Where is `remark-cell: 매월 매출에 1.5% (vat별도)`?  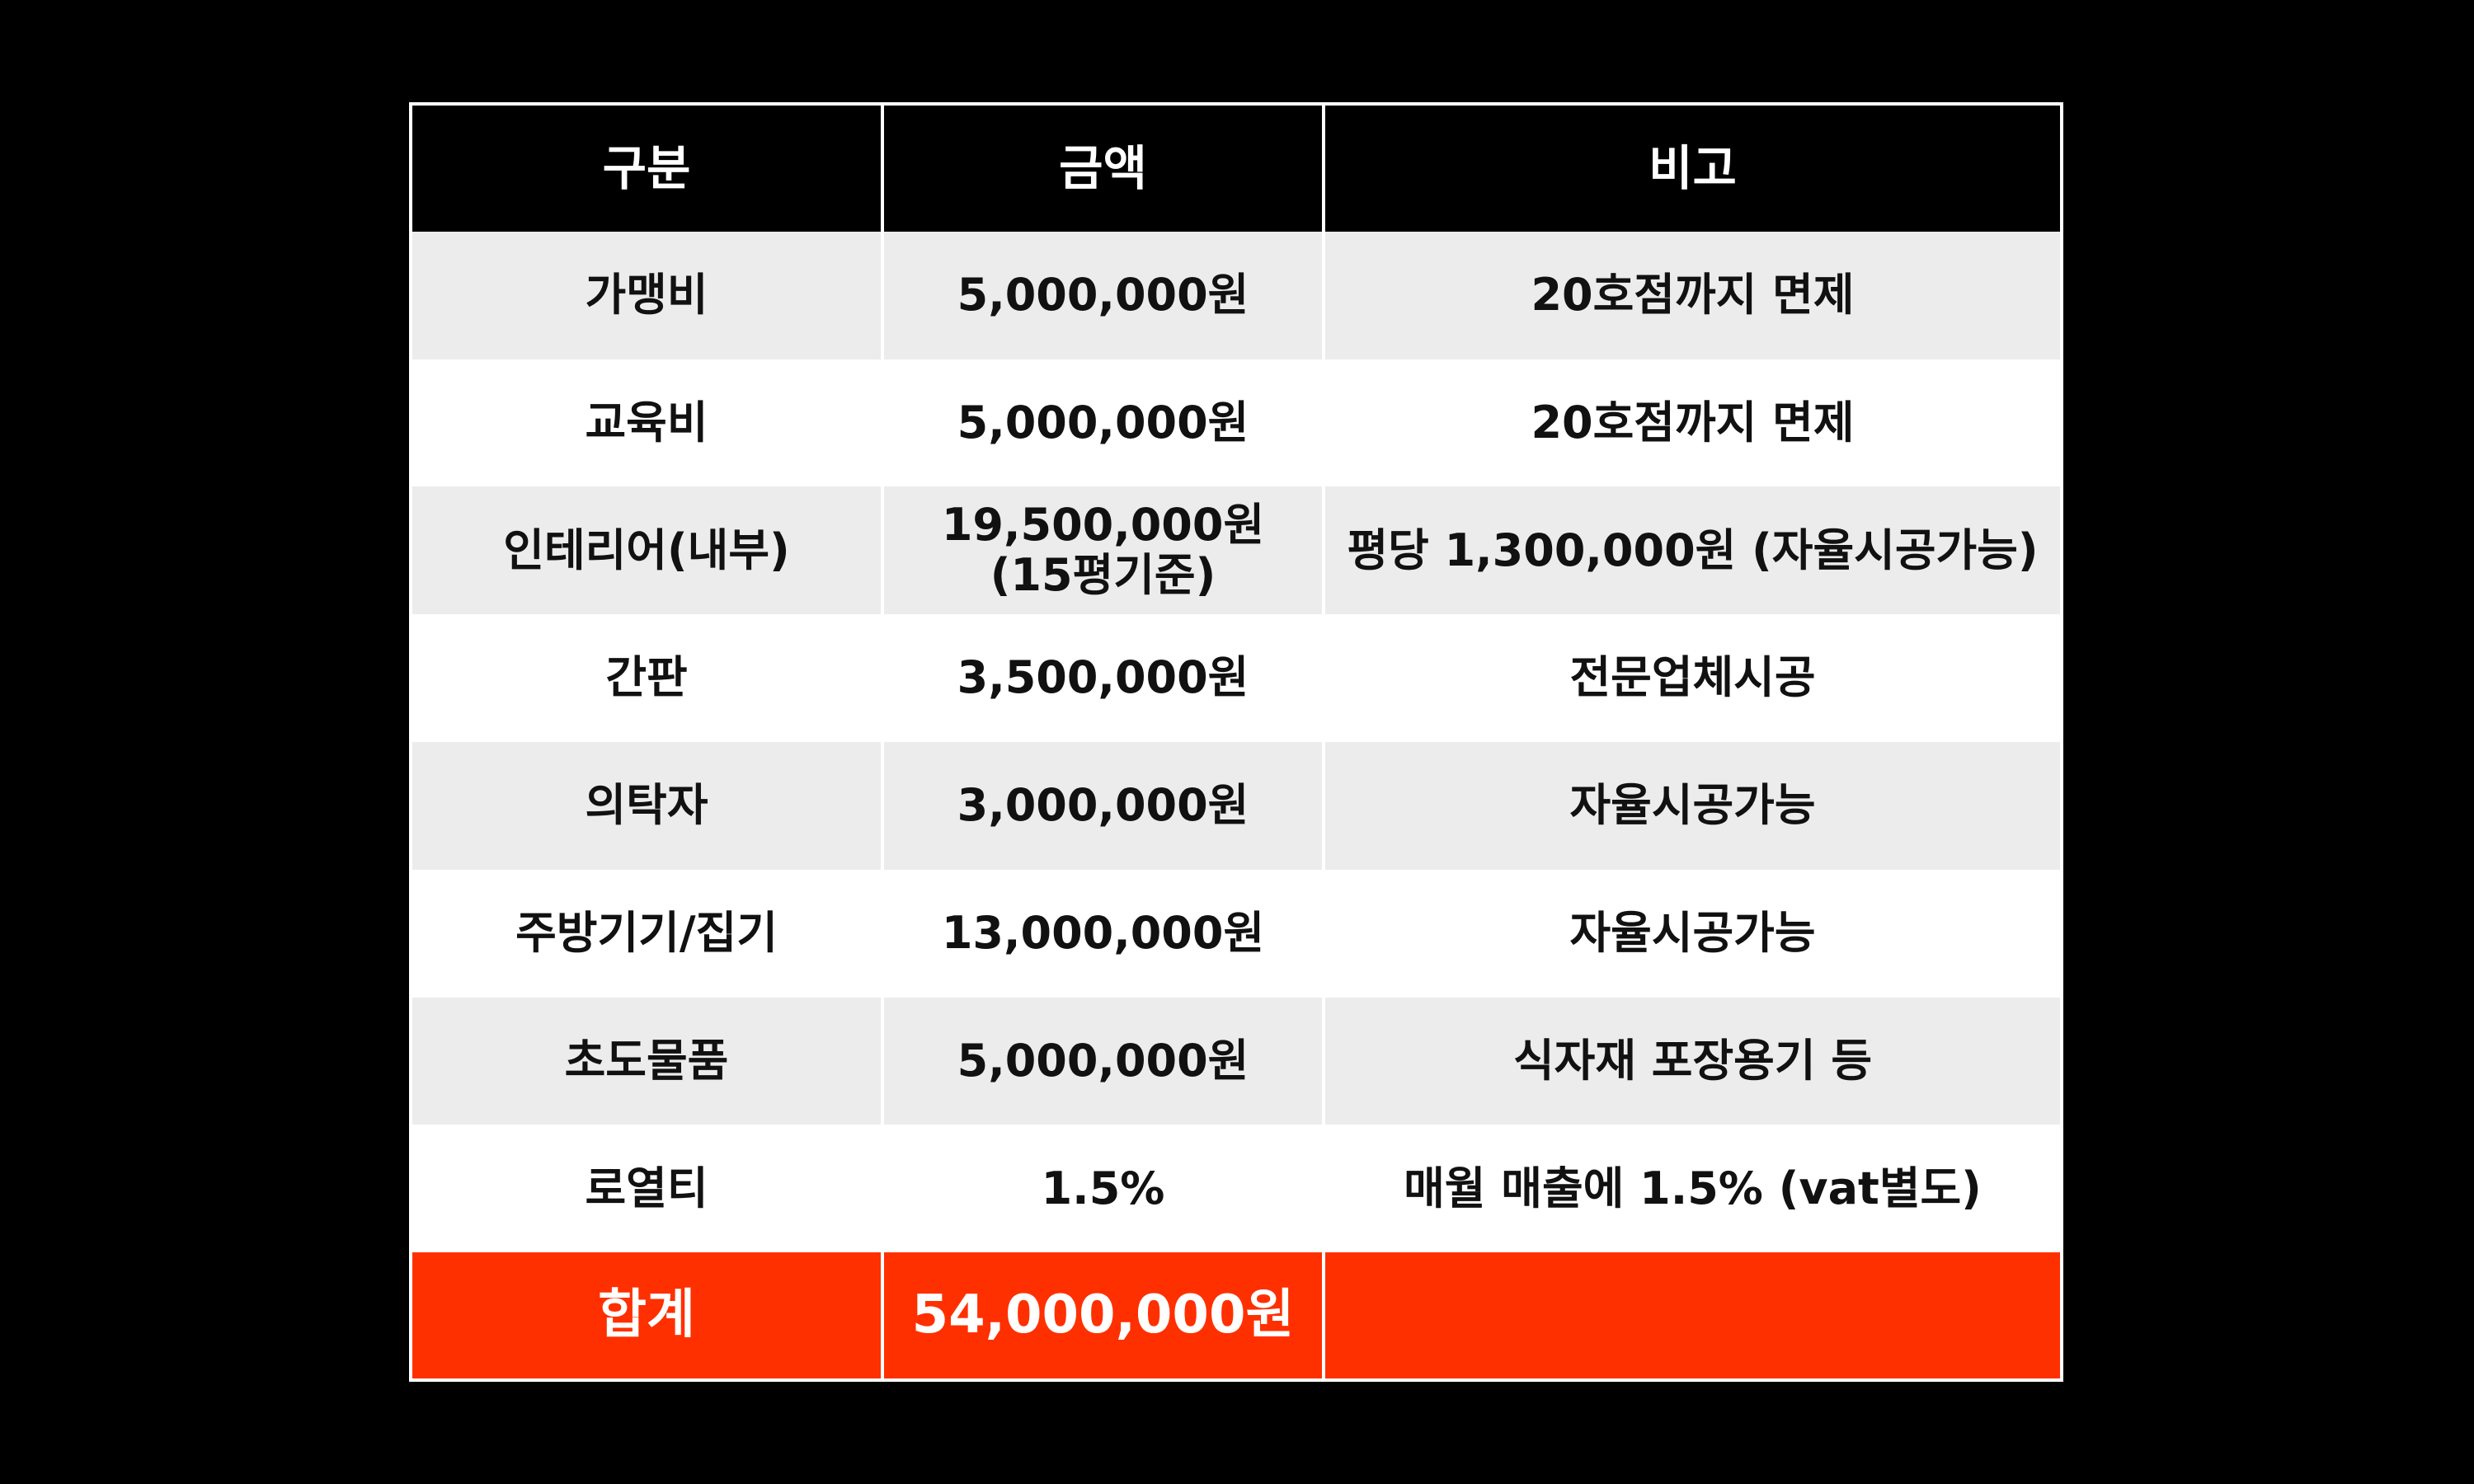
remark-cell: 매월 매출에 1.5% (vat별도) is located at coordinates (1691, 1189).